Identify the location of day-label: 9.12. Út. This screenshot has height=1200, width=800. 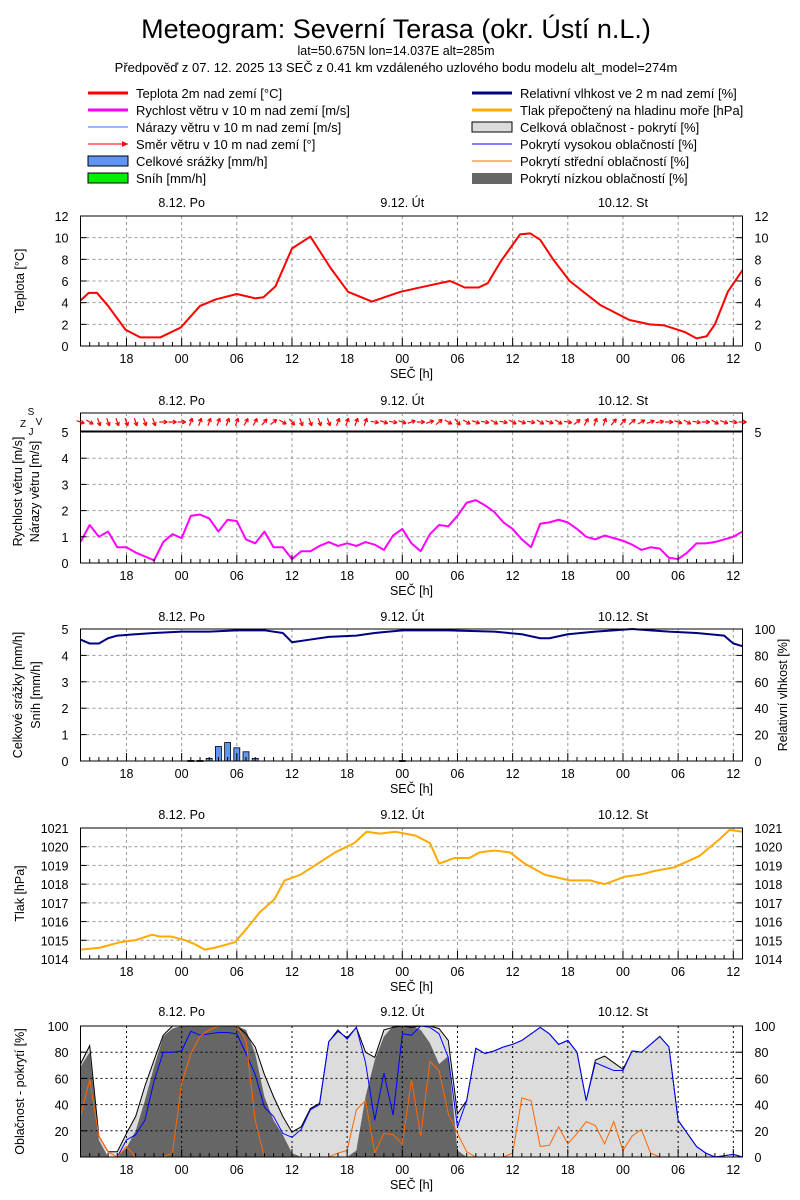
(402, 814).